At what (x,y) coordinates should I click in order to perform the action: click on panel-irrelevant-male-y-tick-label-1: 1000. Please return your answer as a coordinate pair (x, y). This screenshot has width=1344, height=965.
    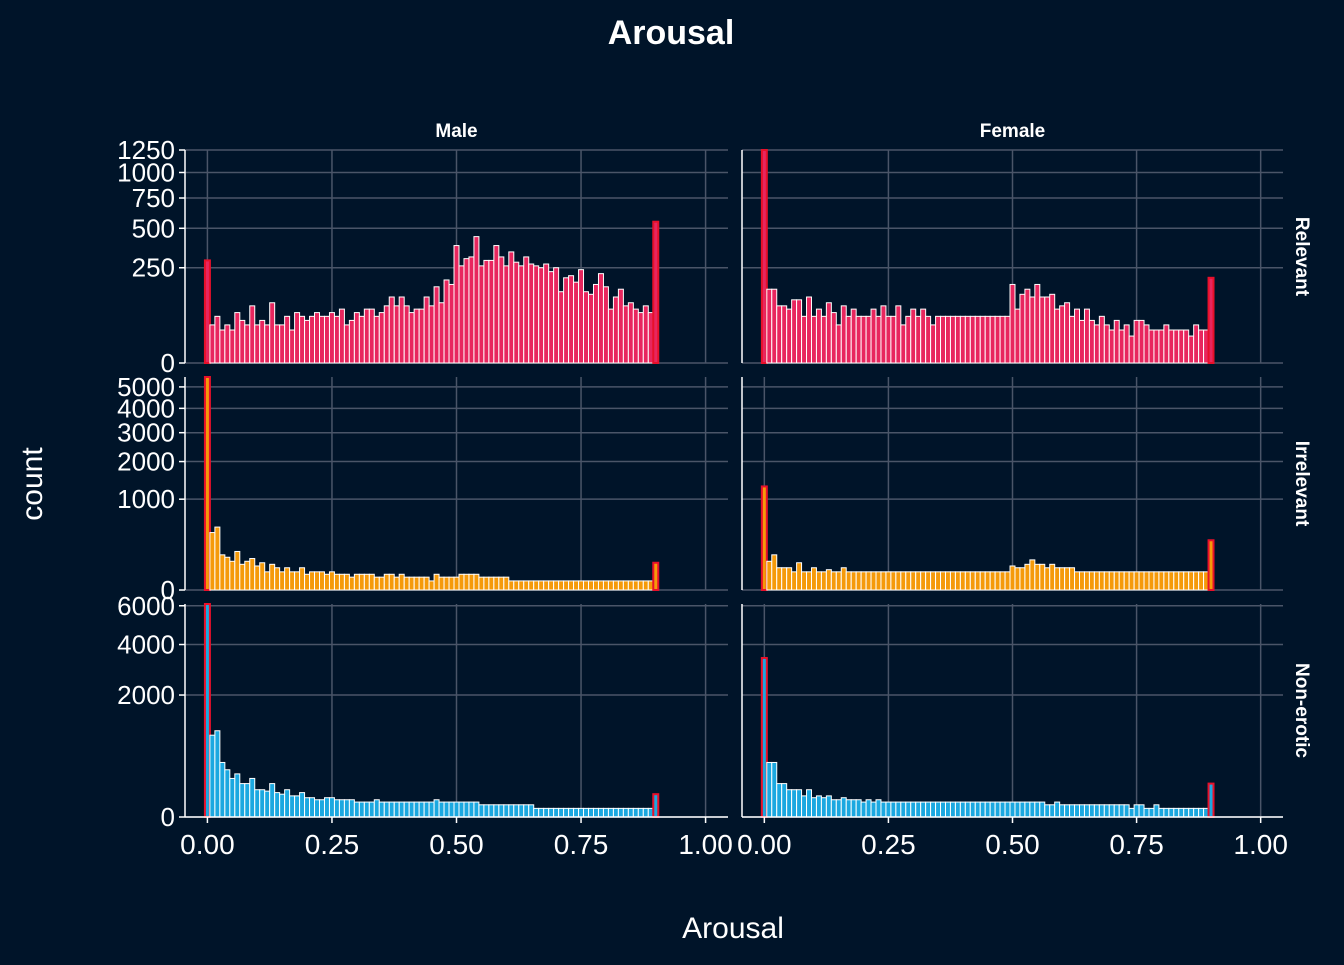
    Looking at the image, I should click on (146, 499).